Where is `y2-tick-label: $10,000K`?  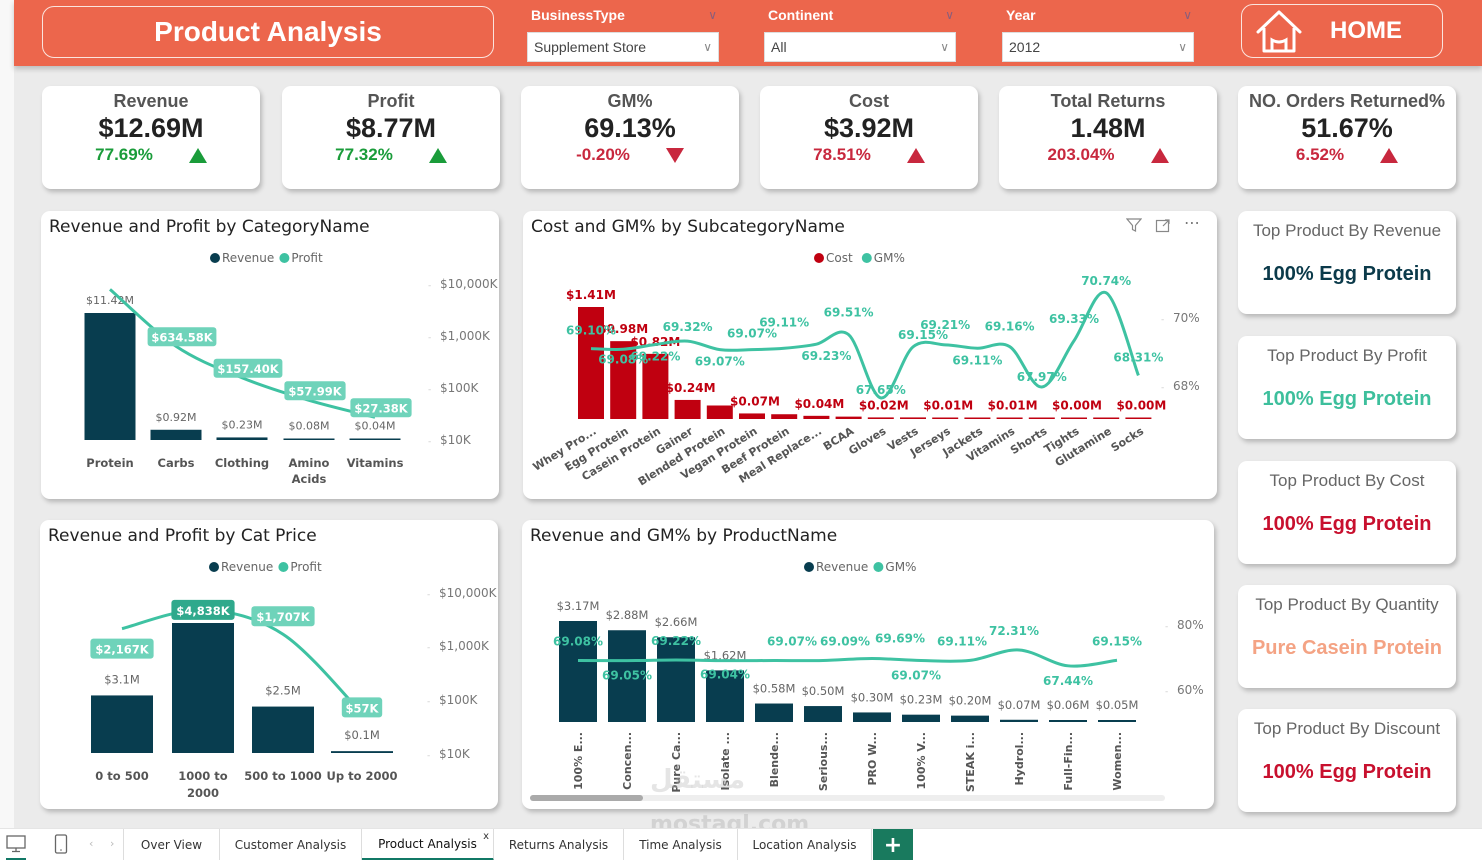
y2-tick-label: $10,000K is located at coordinates (469, 284).